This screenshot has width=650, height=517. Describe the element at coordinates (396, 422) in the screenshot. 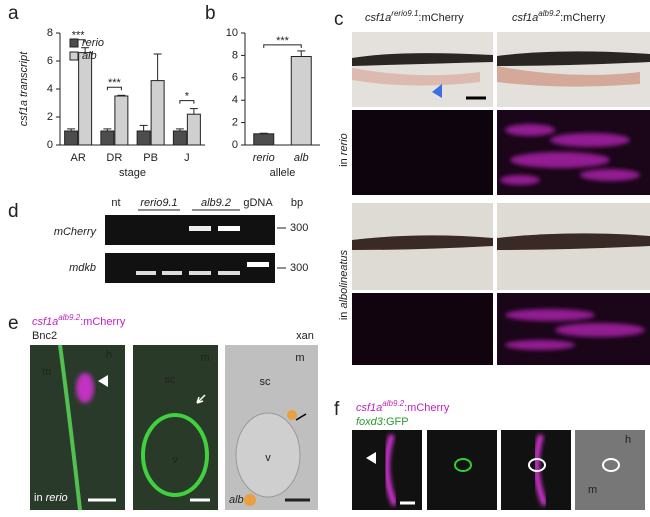

I see `reporter: :GFP` at that location.